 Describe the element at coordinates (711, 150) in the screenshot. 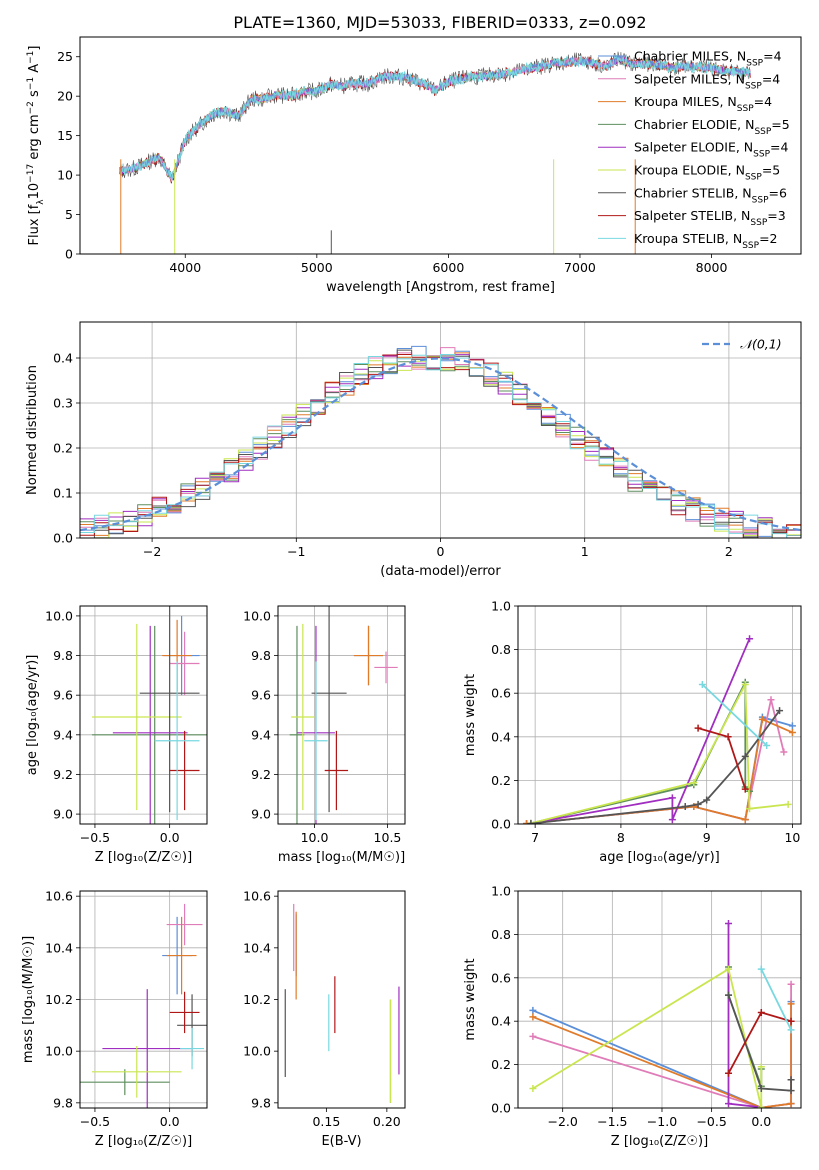

I see `legend-label: Salpeter ELODIE, NSSP=4` at that location.